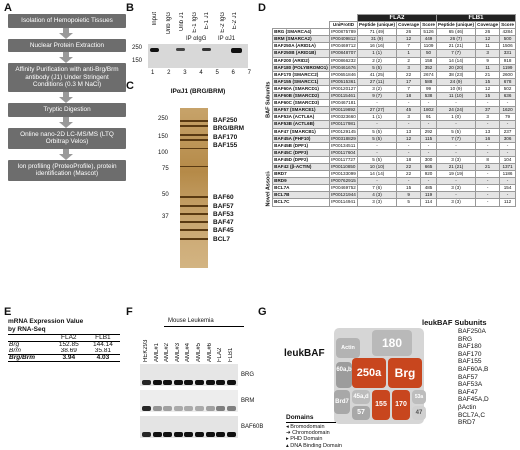  I want to click on lane-number: 6, so click(233, 73).